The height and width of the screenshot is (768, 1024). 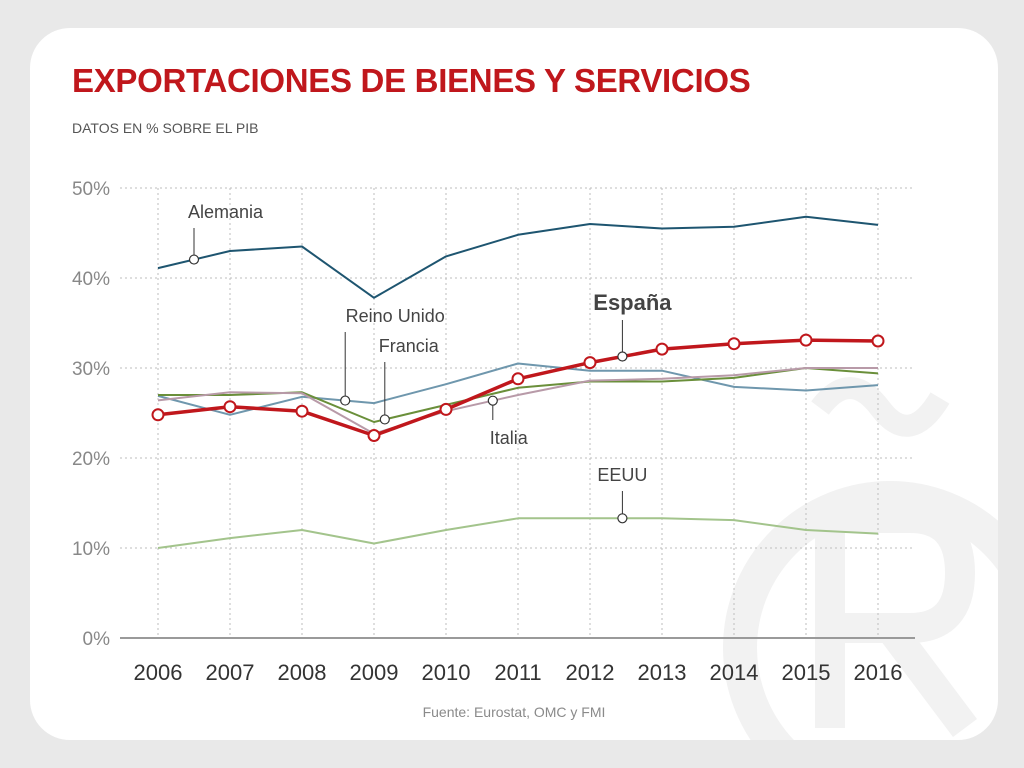 What do you see at coordinates (91, 369) in the screenshot?
I see `y-tick-label: 30%` at bounding box center [91, 369].